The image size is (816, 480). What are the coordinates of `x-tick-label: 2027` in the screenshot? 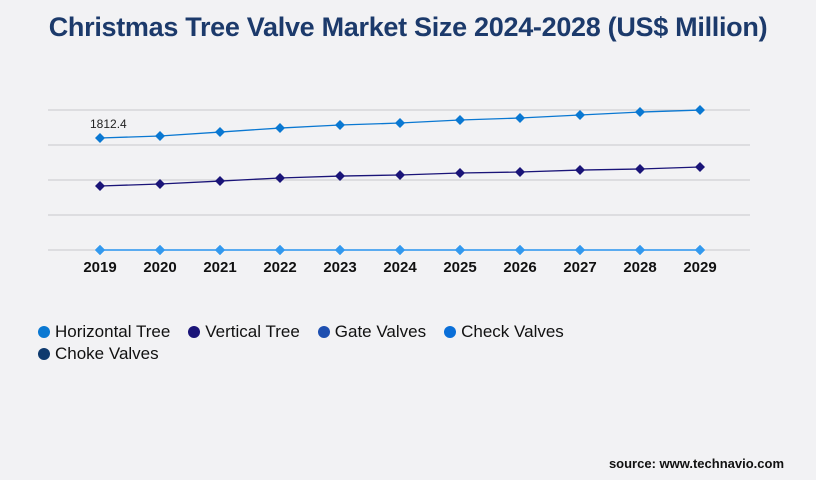 It's located at (579, 267).